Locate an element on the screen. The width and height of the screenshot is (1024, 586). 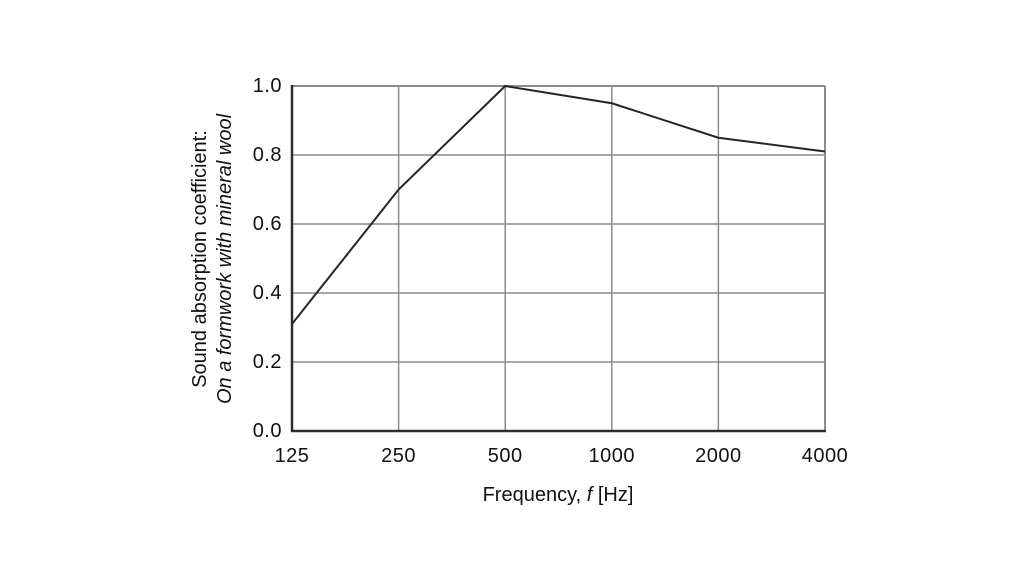
x-tick-label: 125 is located at coordinates (292, 456).